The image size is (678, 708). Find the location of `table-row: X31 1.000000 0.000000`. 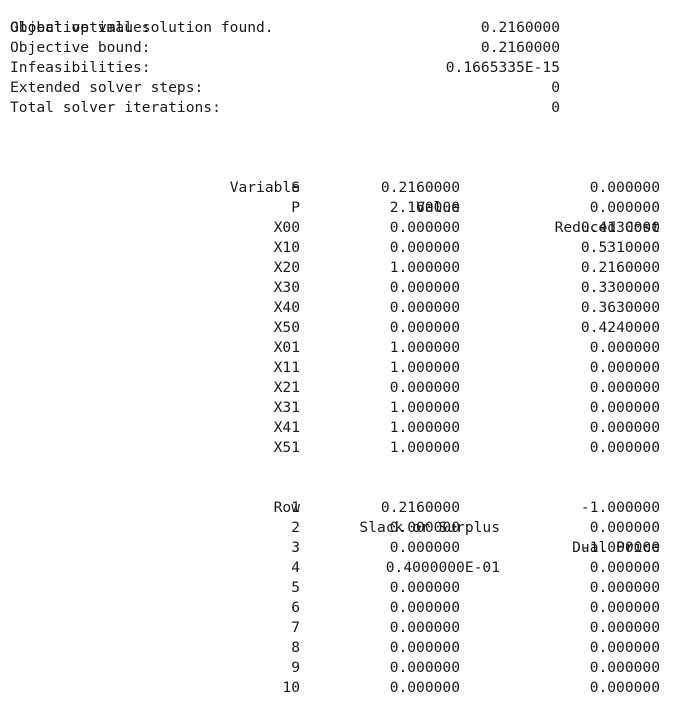

table-row: X31 1.000000 0.000000 is located at coordinates (340, 408).